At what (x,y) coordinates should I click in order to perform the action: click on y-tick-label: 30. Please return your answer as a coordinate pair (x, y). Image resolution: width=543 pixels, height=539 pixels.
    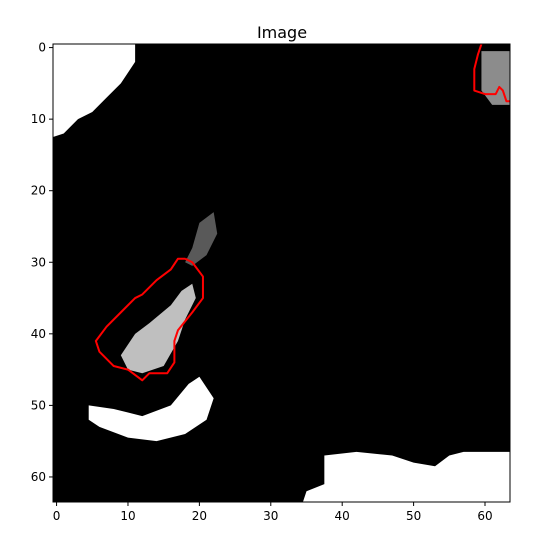
    Looking at the image, I should click on (38, 262).